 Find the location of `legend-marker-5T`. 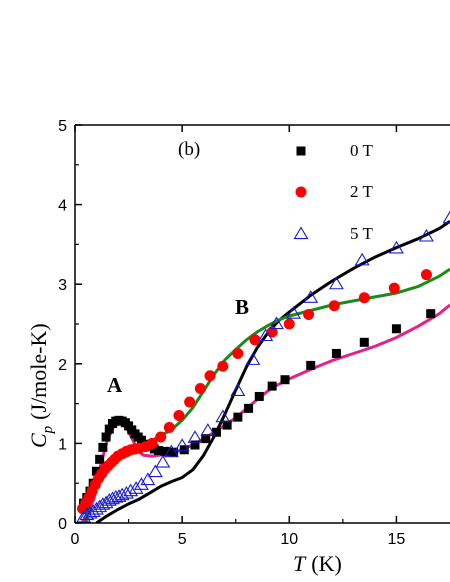

legend-marker-5T is located at coordinates (301, 233).